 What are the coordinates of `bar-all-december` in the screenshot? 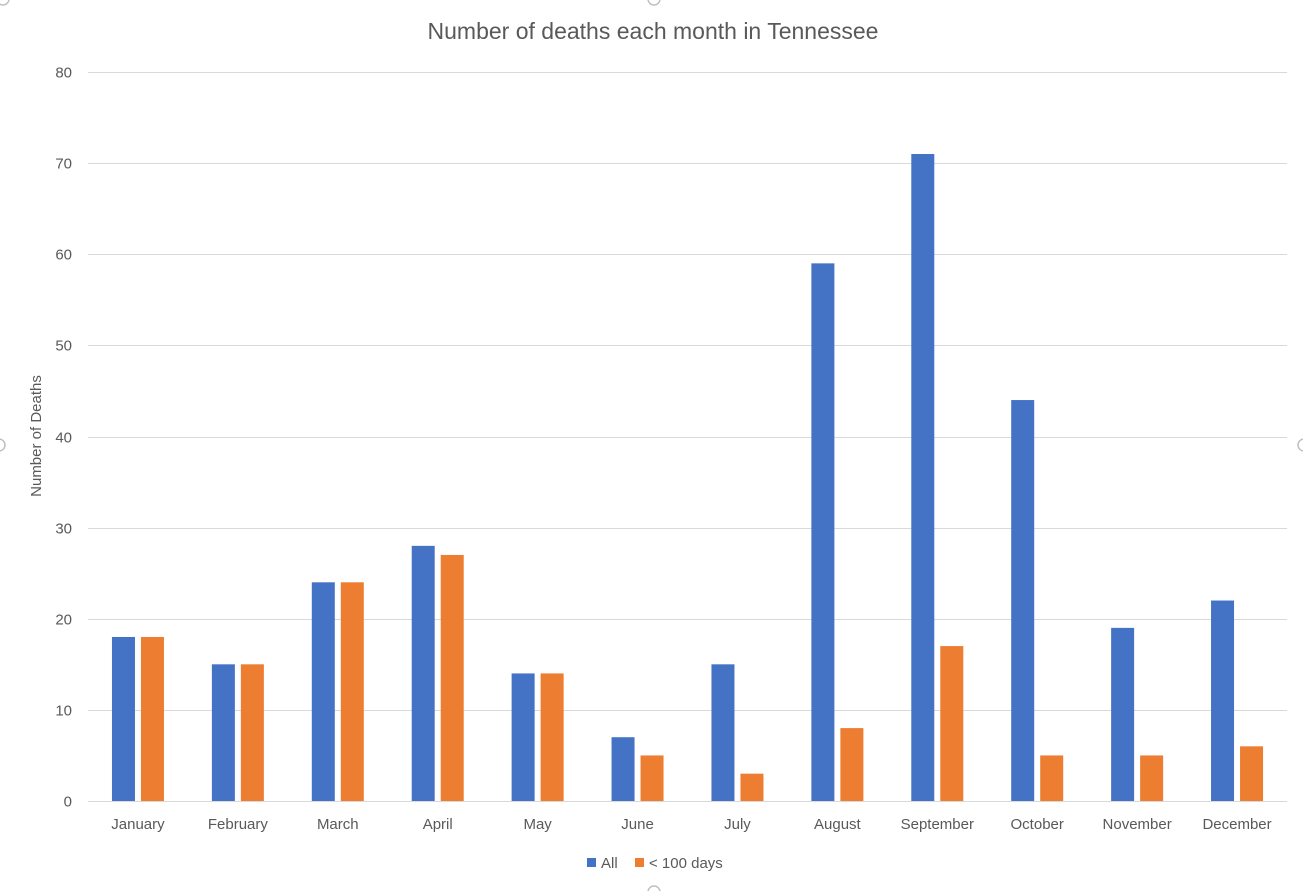 It's located at (1223, 700).